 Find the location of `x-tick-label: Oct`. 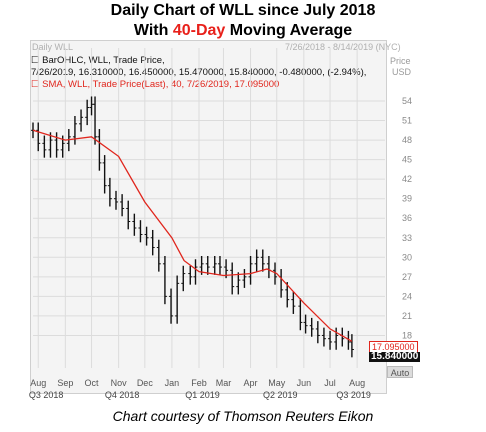

x-tick-label: Oct is located at coordinates (92, 383).